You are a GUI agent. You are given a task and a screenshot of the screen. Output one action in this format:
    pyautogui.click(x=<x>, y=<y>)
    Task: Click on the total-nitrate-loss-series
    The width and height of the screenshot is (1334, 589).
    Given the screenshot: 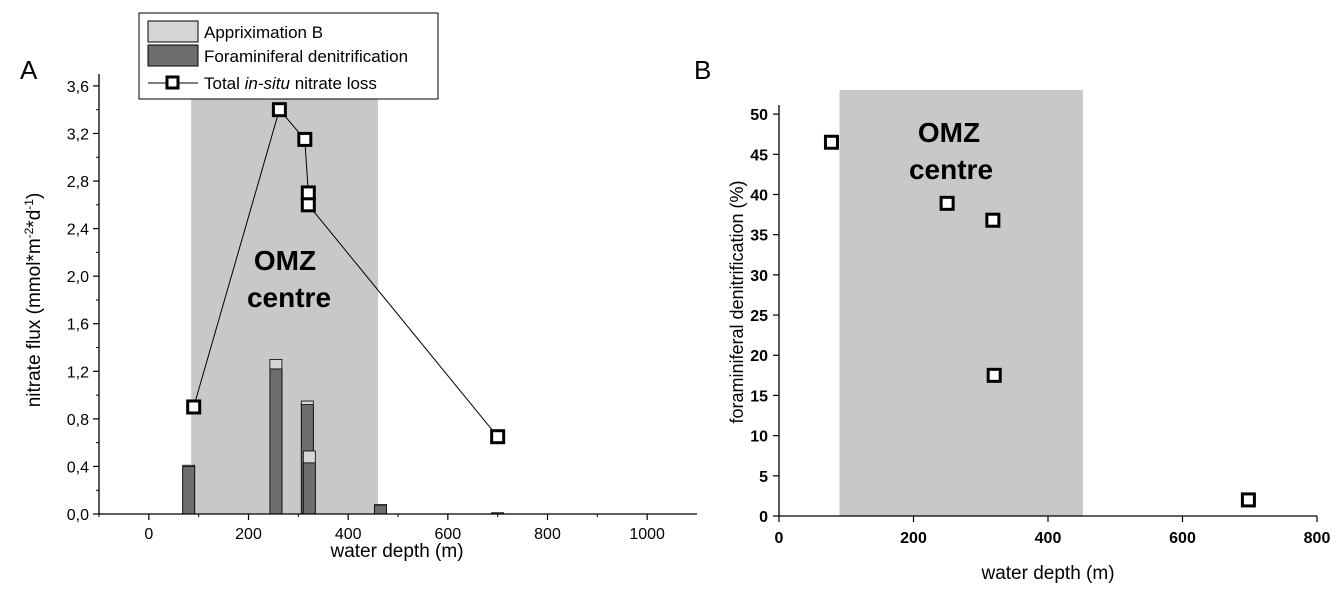 What is the action you would take?
    pyautogui.click(x=346, y=273)
    